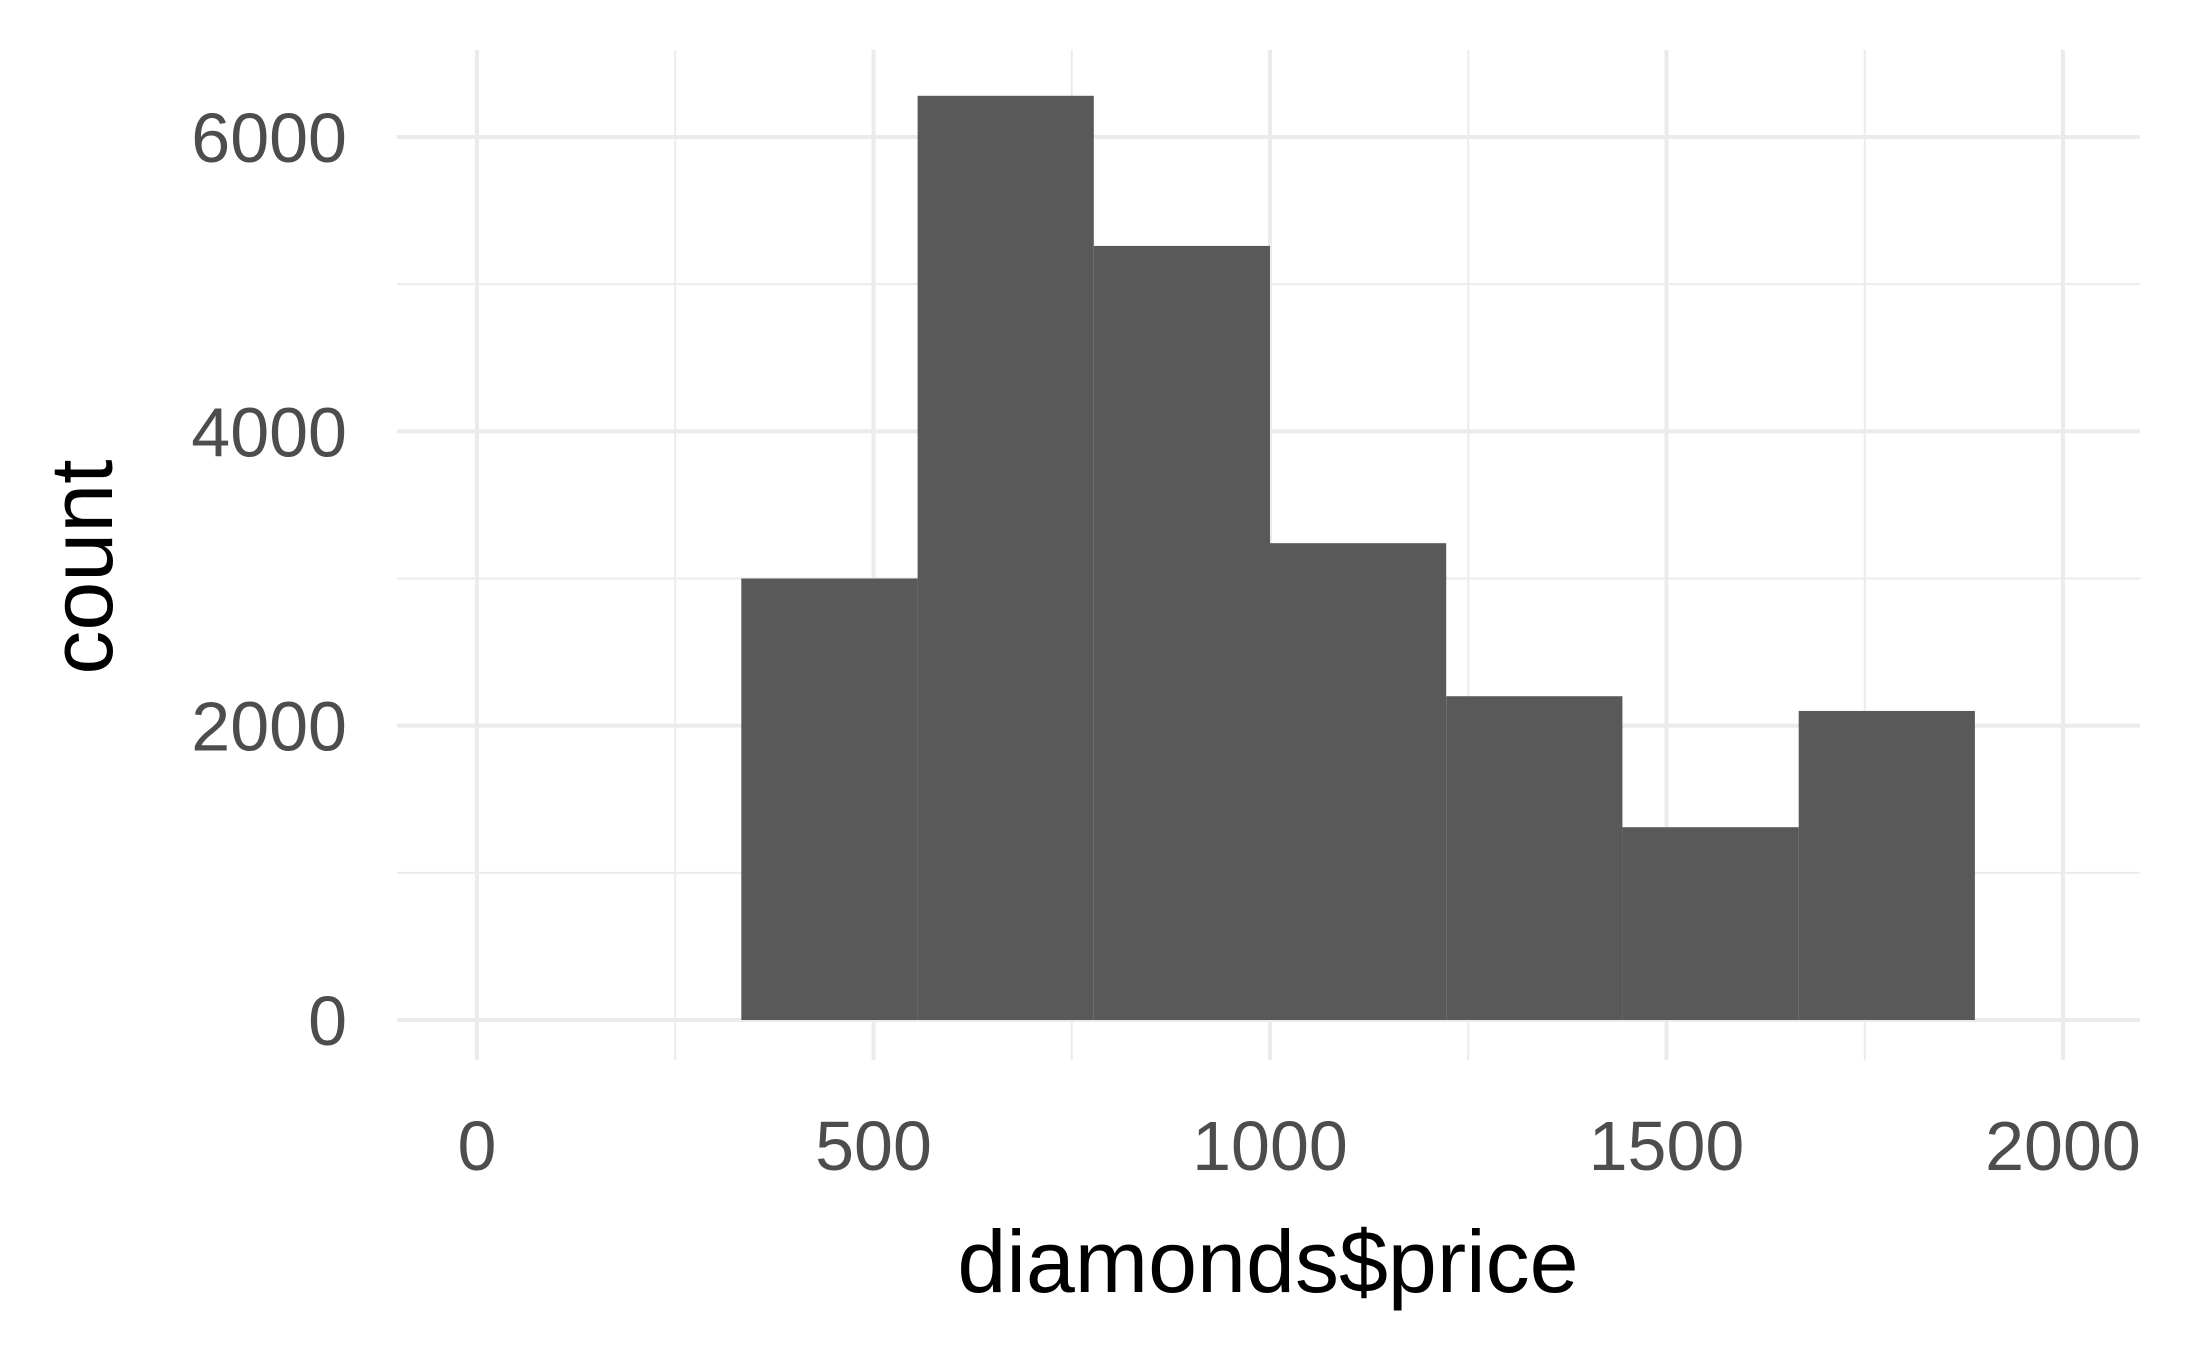  Describe the element at coordinates (873, 1146) in the screenshot. I see `x-tick-label: 500` at that location.